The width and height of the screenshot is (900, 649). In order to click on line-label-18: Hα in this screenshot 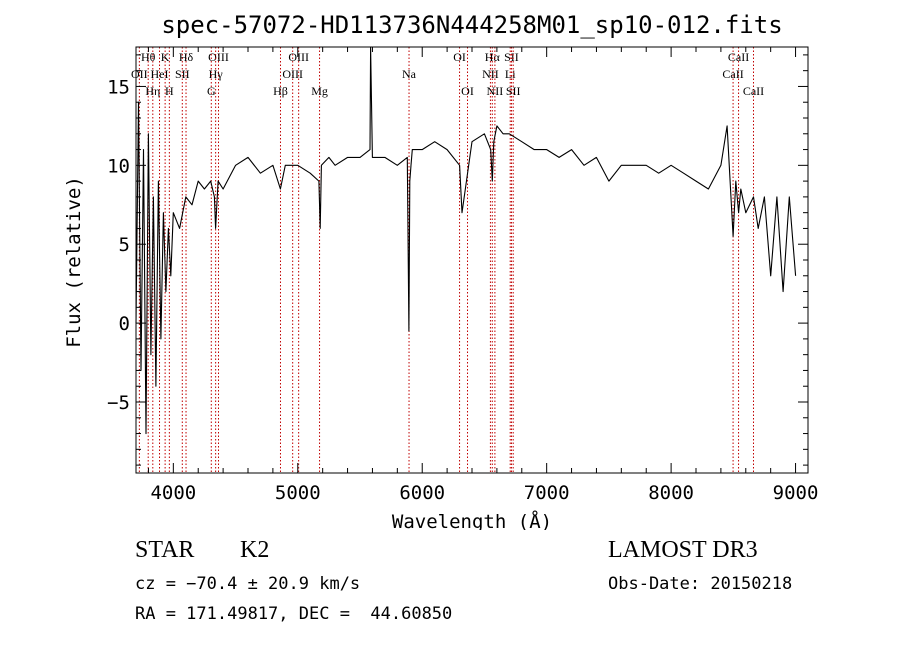, I will do `click(493, 57)`.